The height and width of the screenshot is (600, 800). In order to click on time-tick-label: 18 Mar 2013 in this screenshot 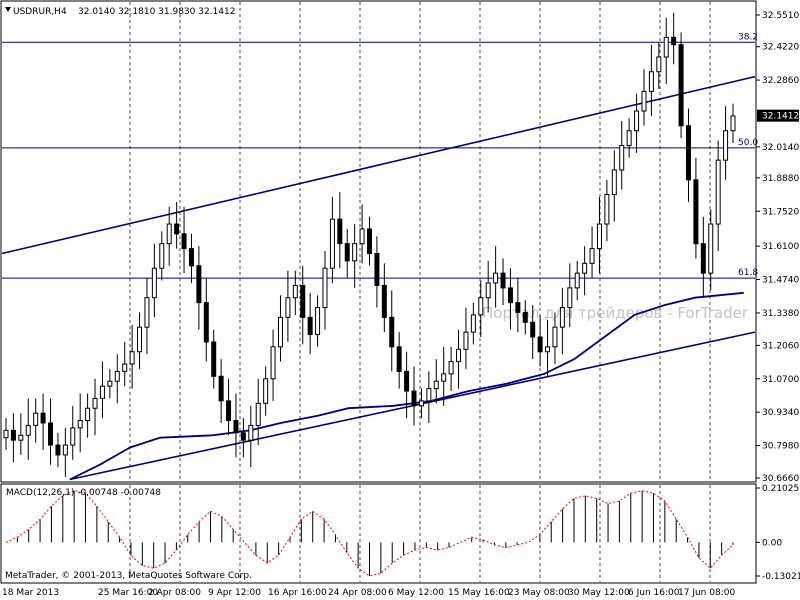, I will do `click(30, 593)`.